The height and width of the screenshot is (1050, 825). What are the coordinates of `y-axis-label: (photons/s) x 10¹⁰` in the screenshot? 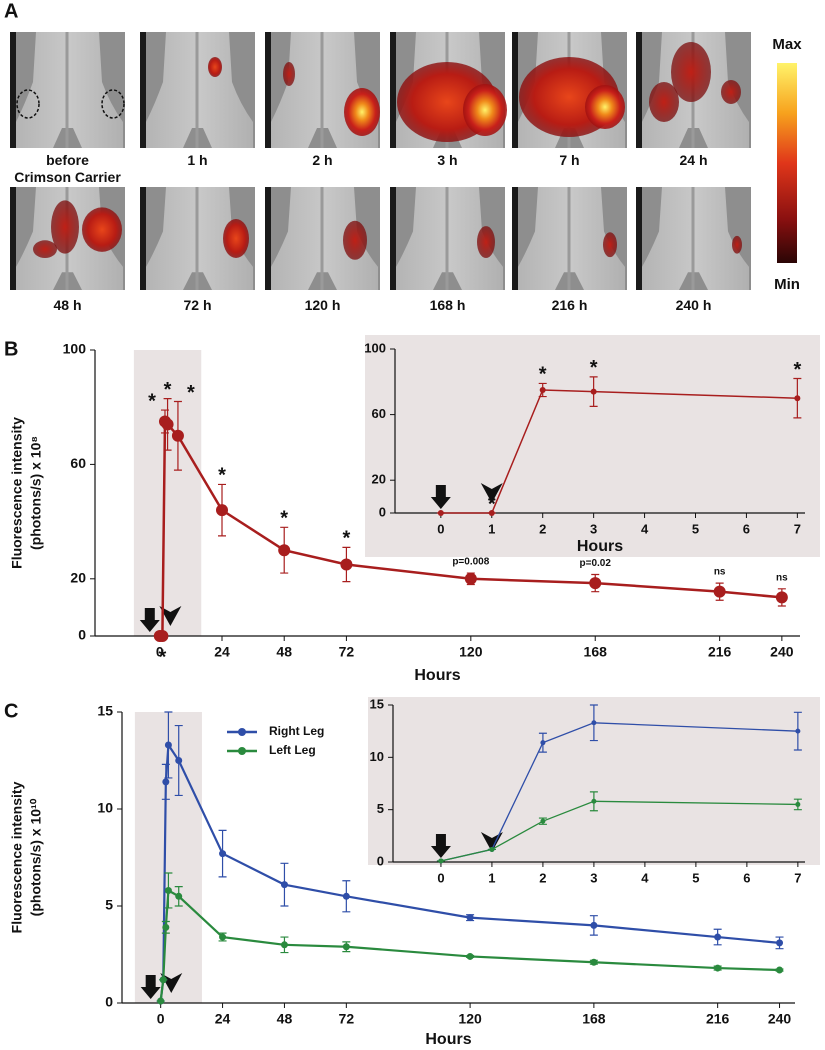 It's located at (36, 857).